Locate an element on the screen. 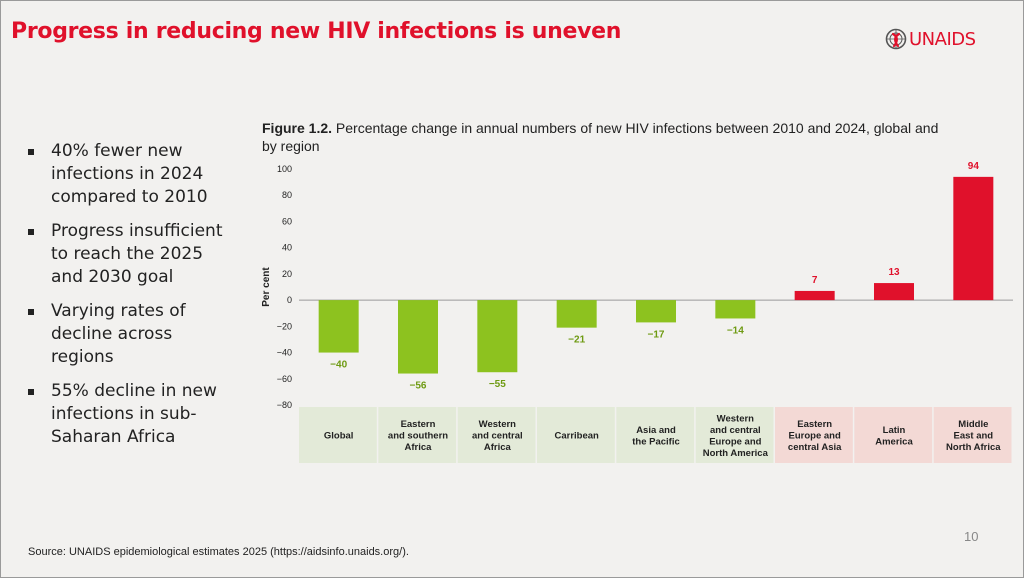 This screenshot has height=578, width=1024. category-label-line: Middle is located at coordinates (973, 424).